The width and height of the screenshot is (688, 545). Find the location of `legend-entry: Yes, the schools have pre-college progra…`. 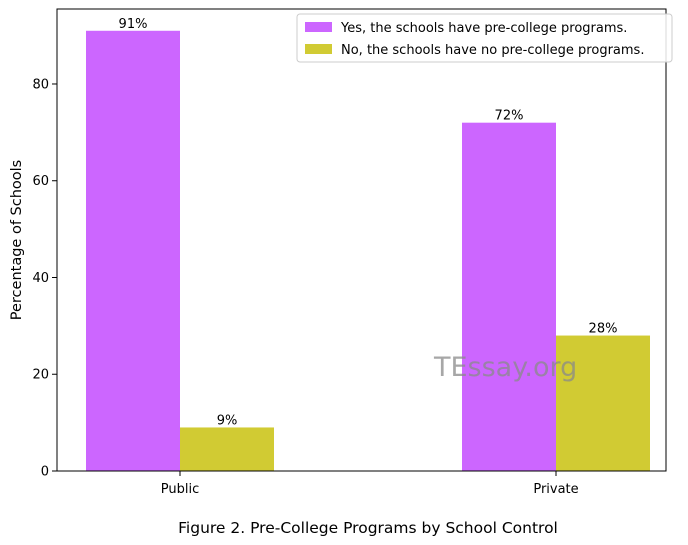

legend-entry: Yes, the schools have pre-college progra… is located at coordinates (483, 28).